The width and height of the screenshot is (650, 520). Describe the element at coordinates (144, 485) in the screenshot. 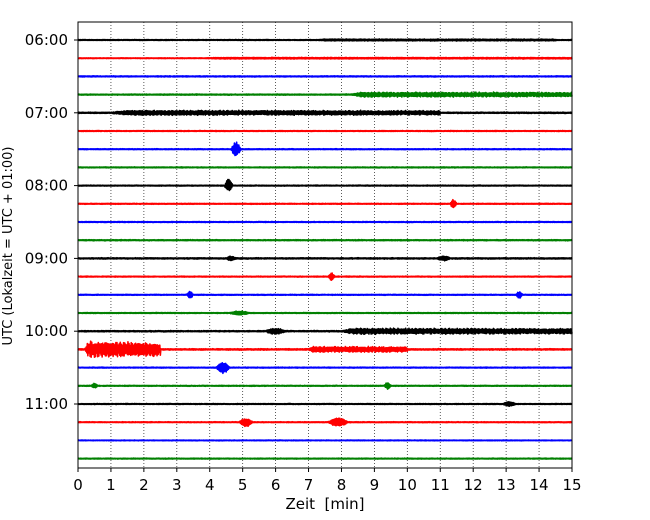

I see `x-tick-label: 2` at that location.